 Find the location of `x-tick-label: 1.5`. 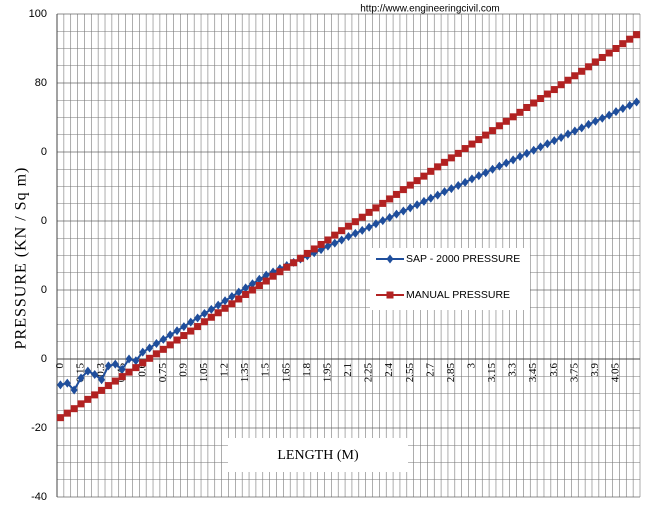

x-tick-label: 1.5 is located at coordinates (266, 370).